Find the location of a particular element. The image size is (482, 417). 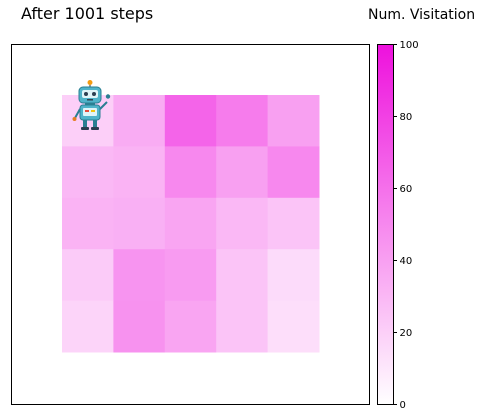

heatmap-cell-r1-c3 is located at coordinates (242, 172).